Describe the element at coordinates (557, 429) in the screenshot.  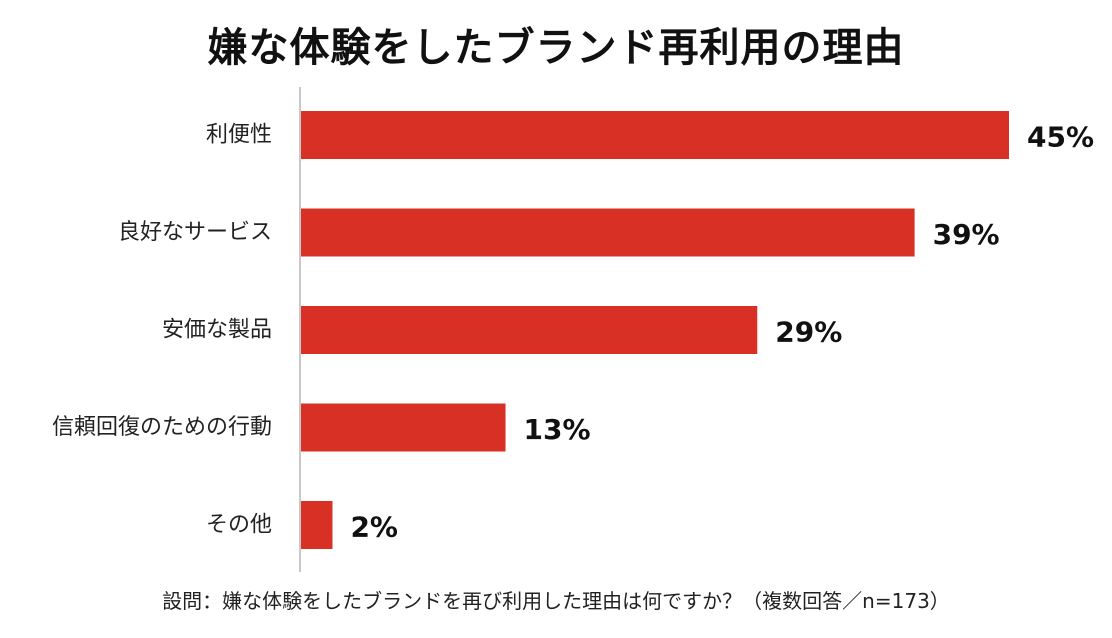
I see `value-label: 13%` at that location.